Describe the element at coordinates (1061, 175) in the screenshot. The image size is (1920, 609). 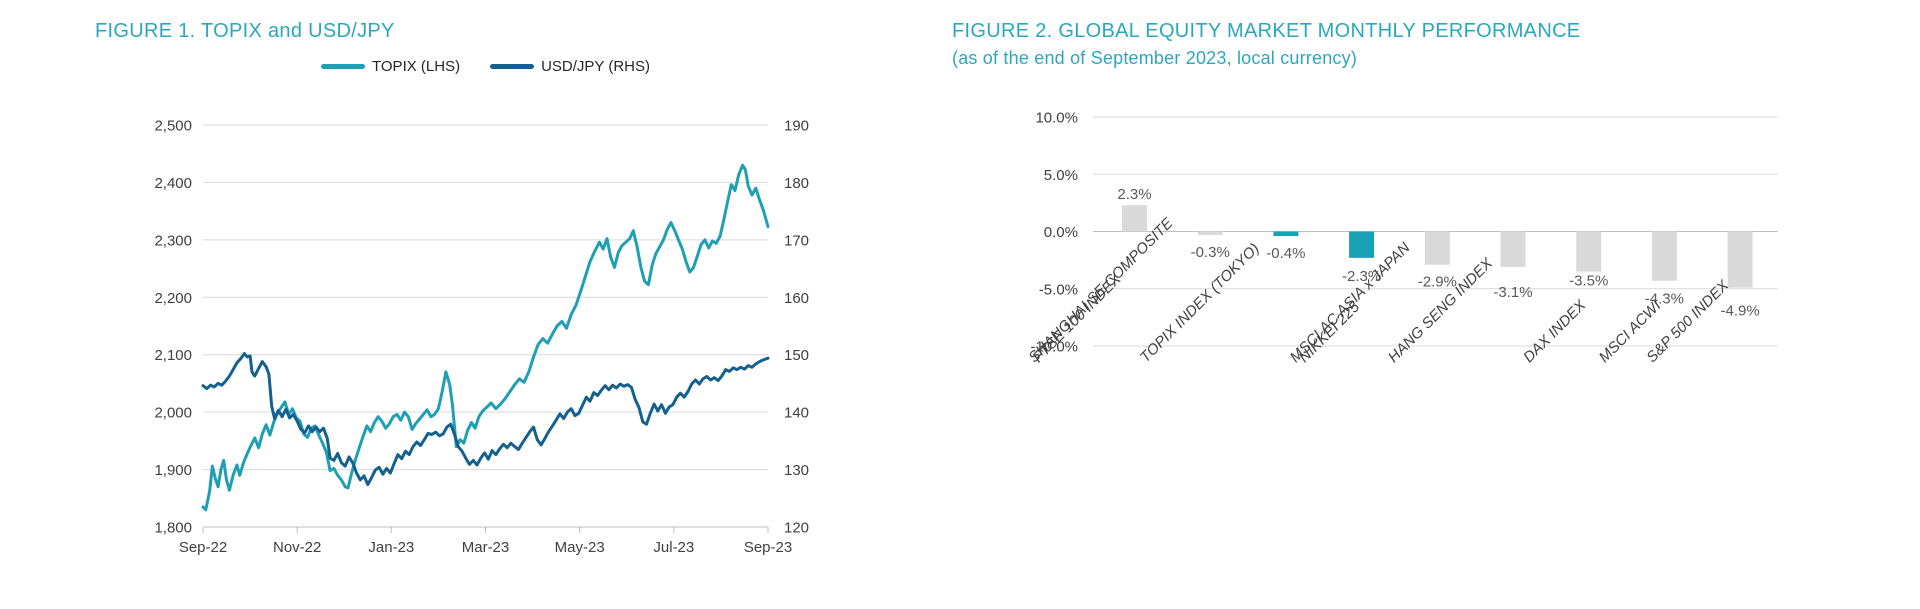
I see `fig2-y-axis-tick-label: 5.0%` at that location.